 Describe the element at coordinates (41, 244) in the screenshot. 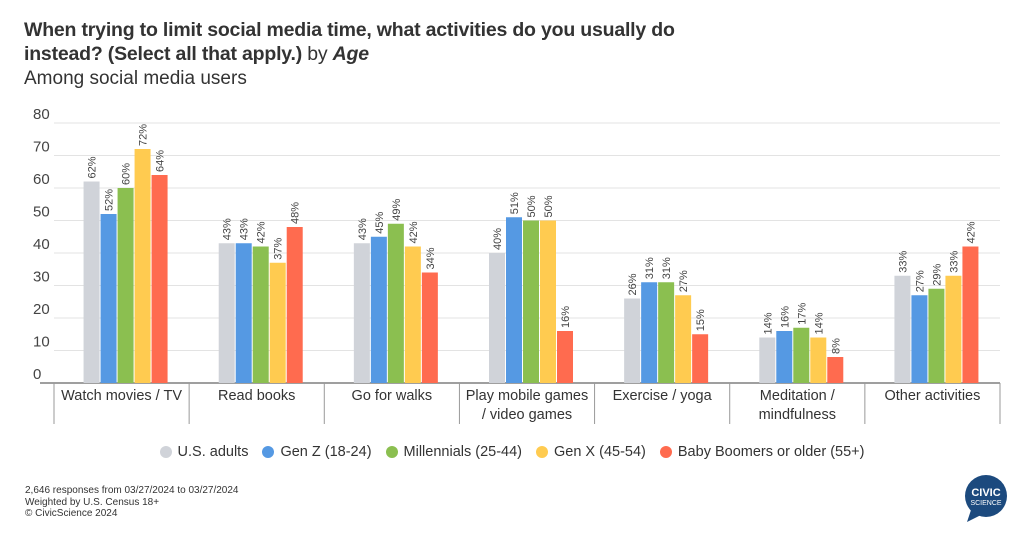

I see `y-tick-label: 40` at that location.